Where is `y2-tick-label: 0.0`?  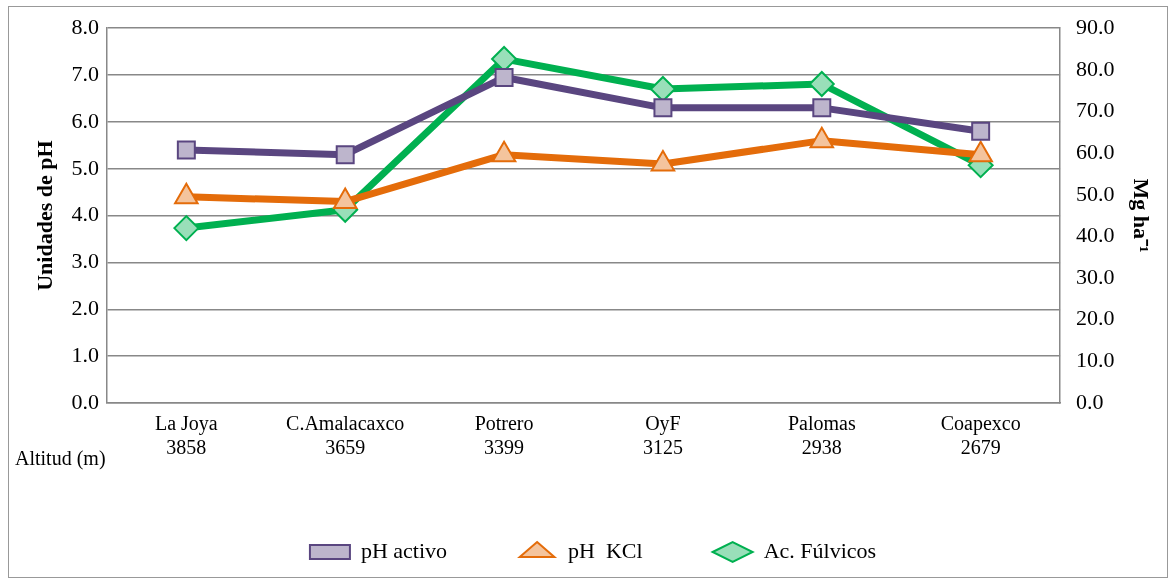 y2-tick-label: 0.0 is located at coordinates (1090, 401).